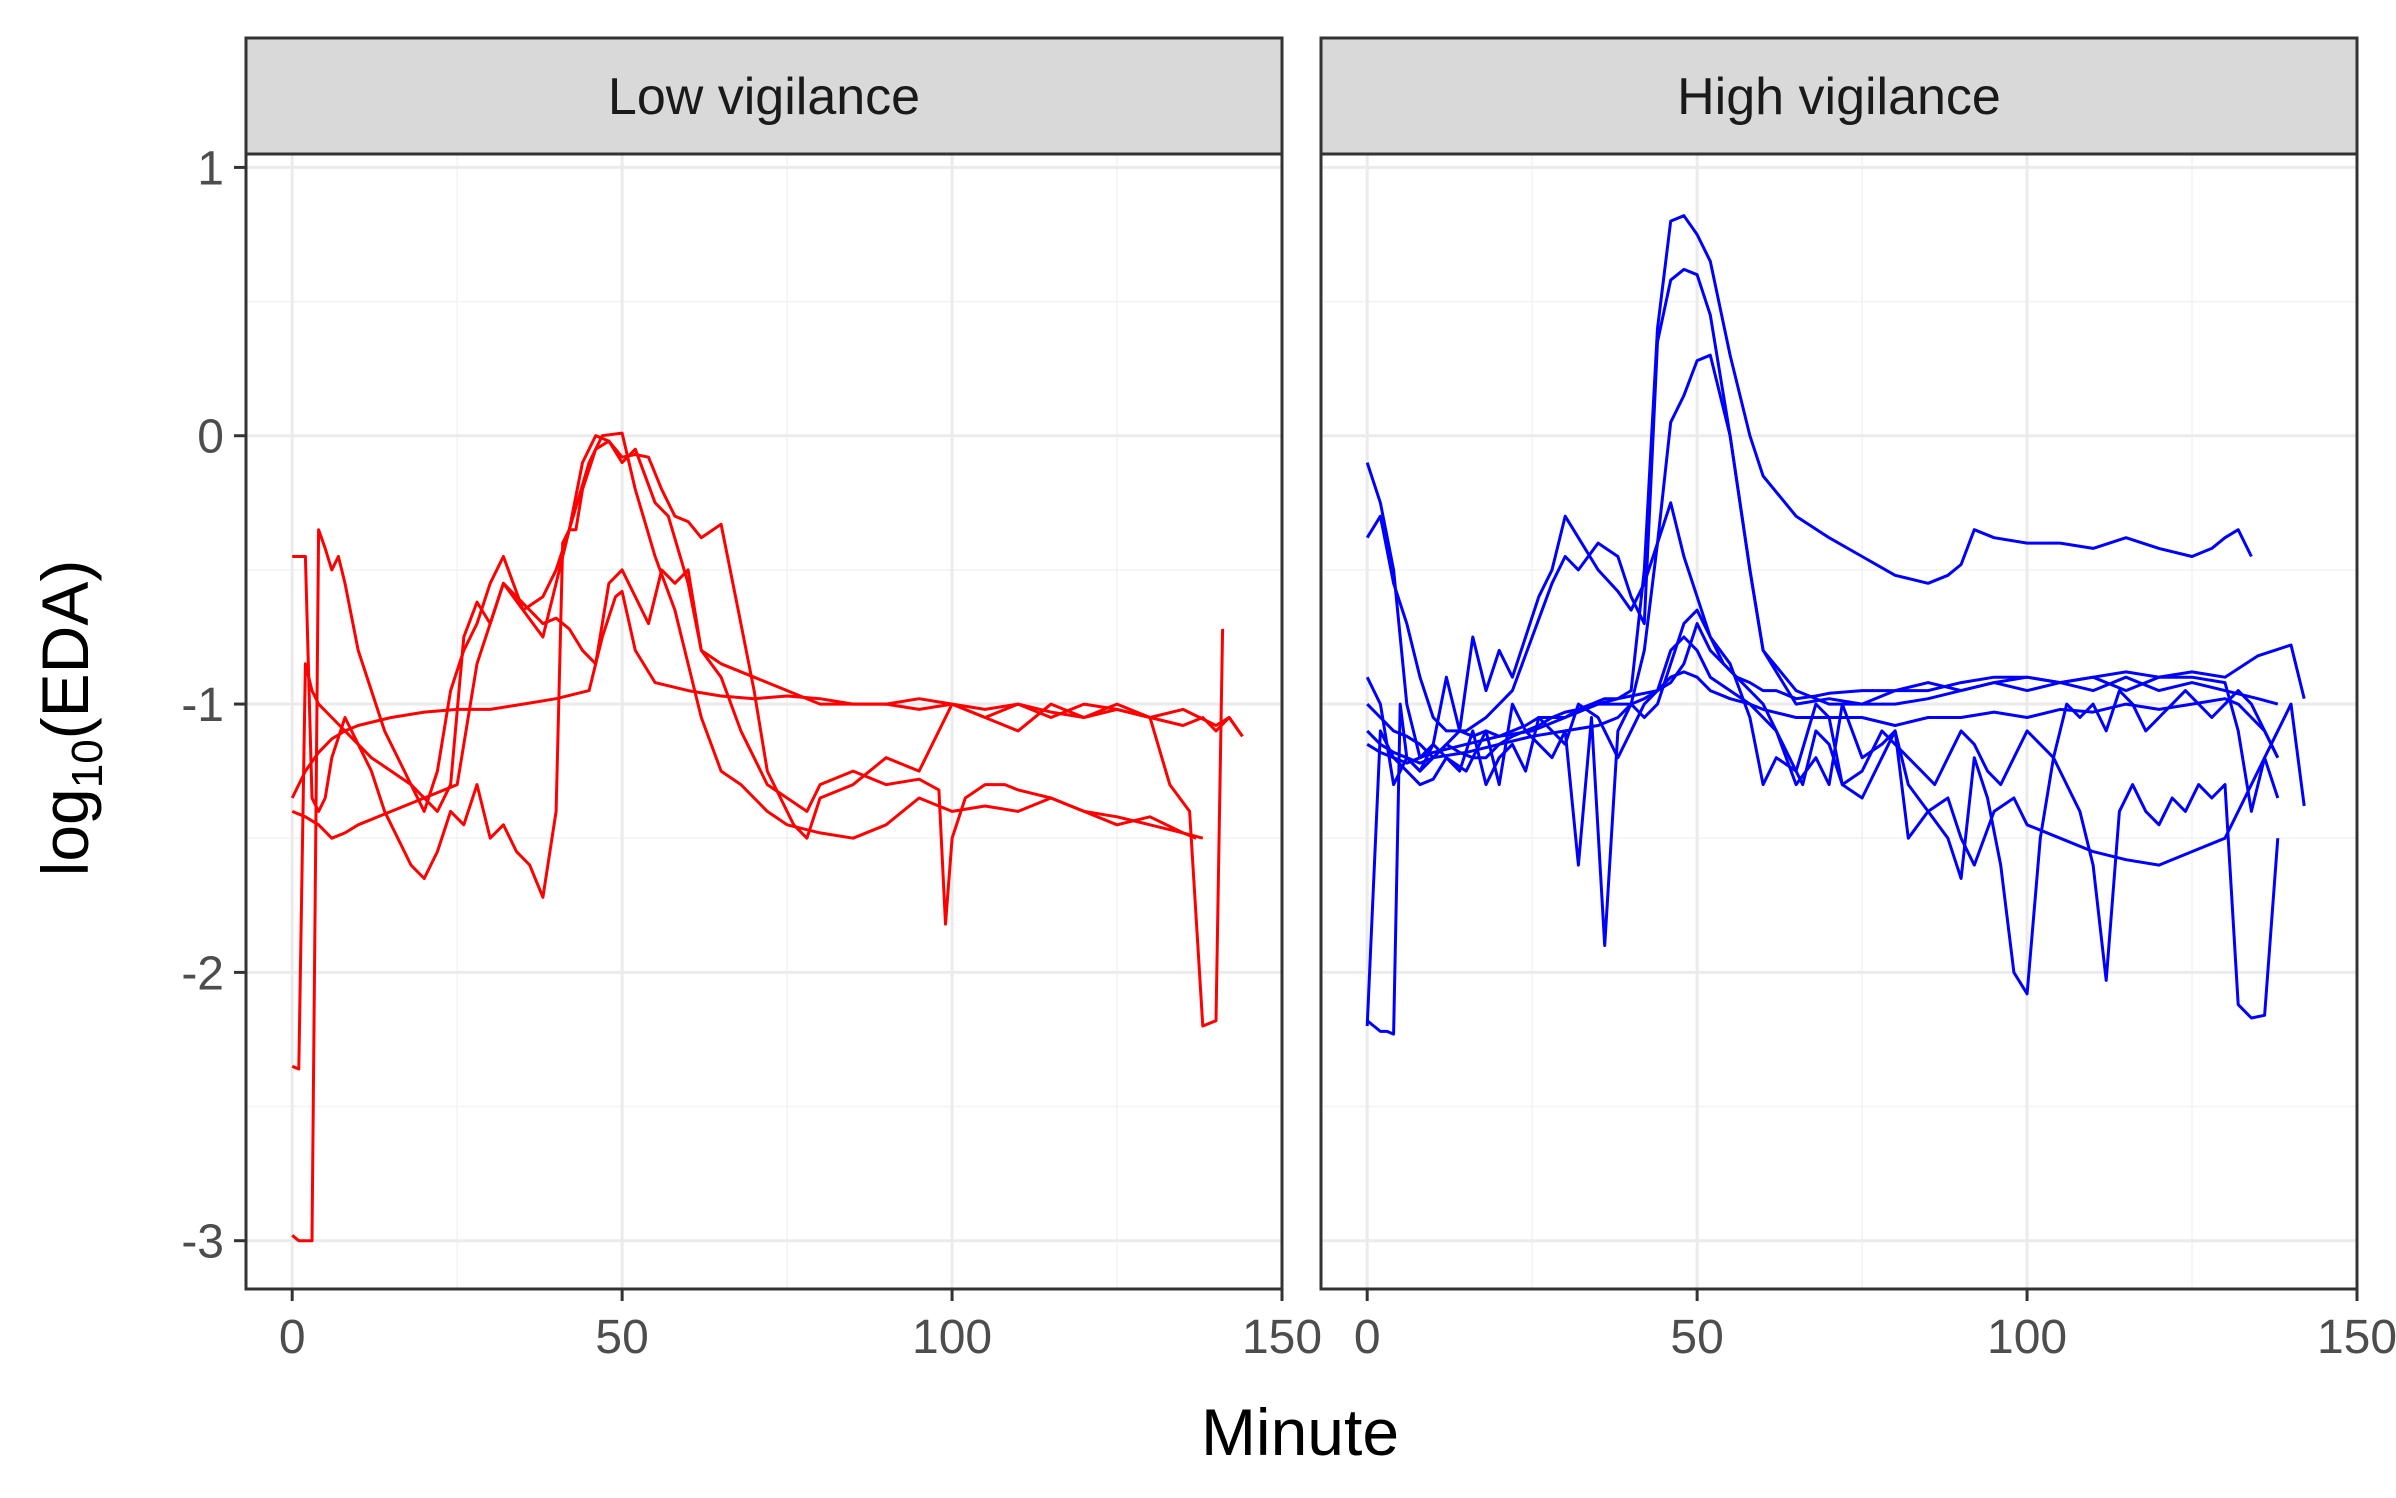 This screenshot has width=2396, height=1498. I want to click on y-axis-title-suffix: (EDA), so click(65, 650).